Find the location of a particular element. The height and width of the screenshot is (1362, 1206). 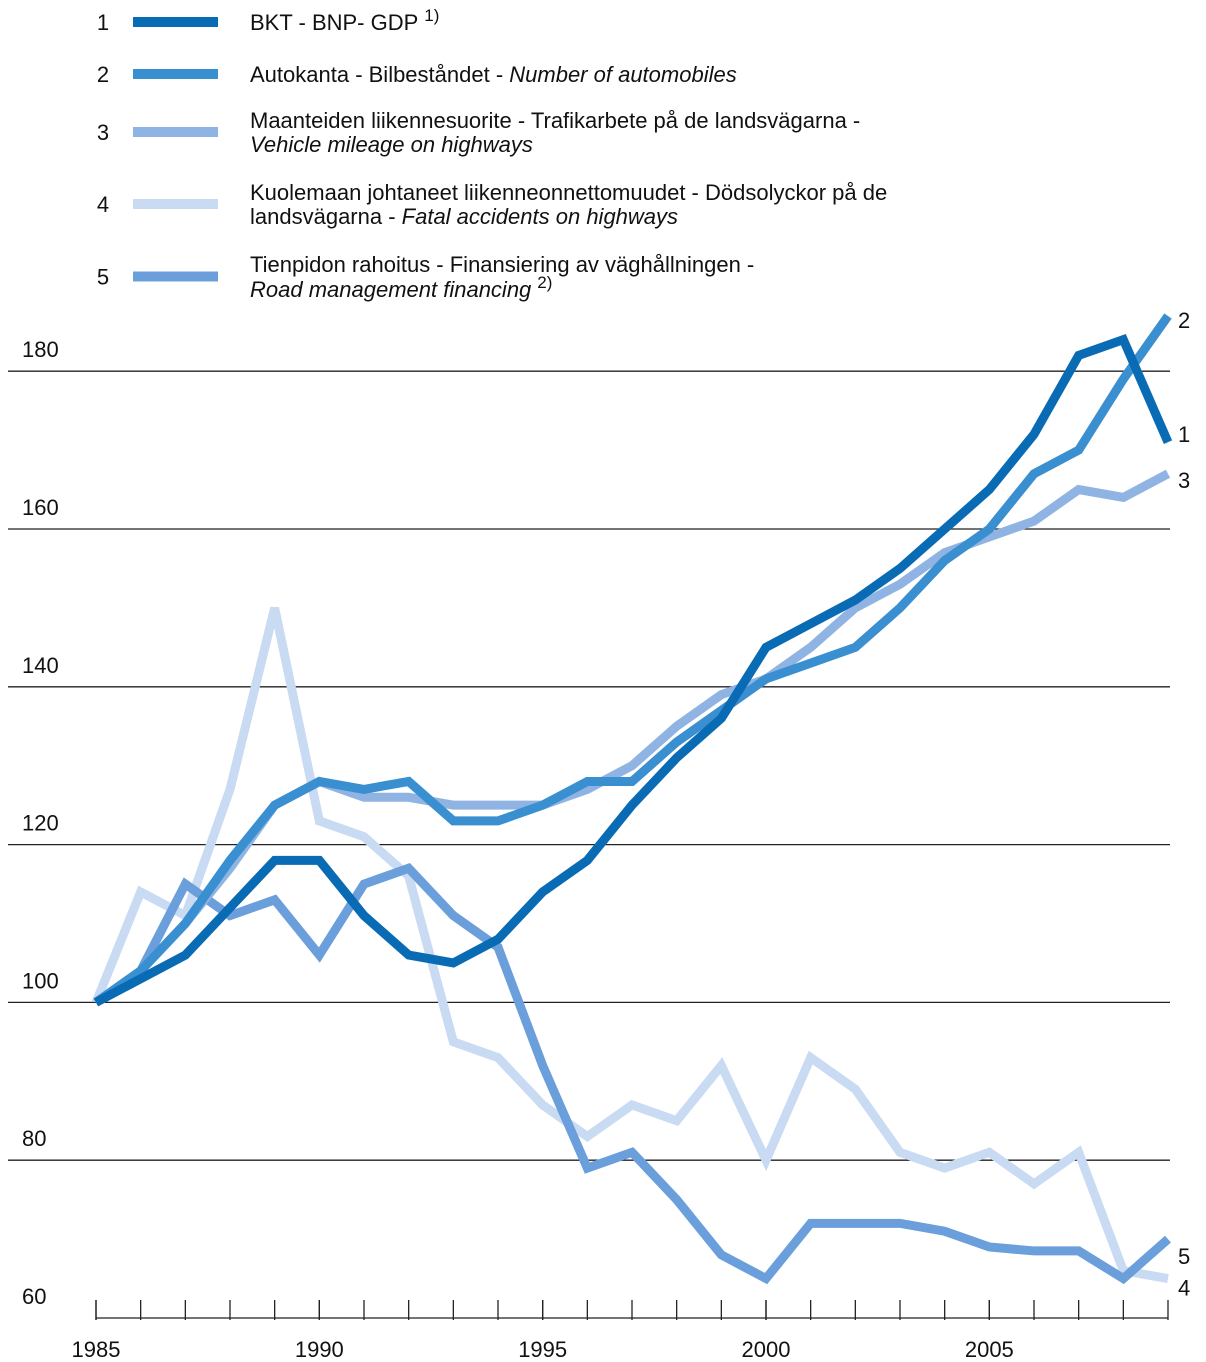

legend-label-part: Road management financing is located at coordinates (391, 289).